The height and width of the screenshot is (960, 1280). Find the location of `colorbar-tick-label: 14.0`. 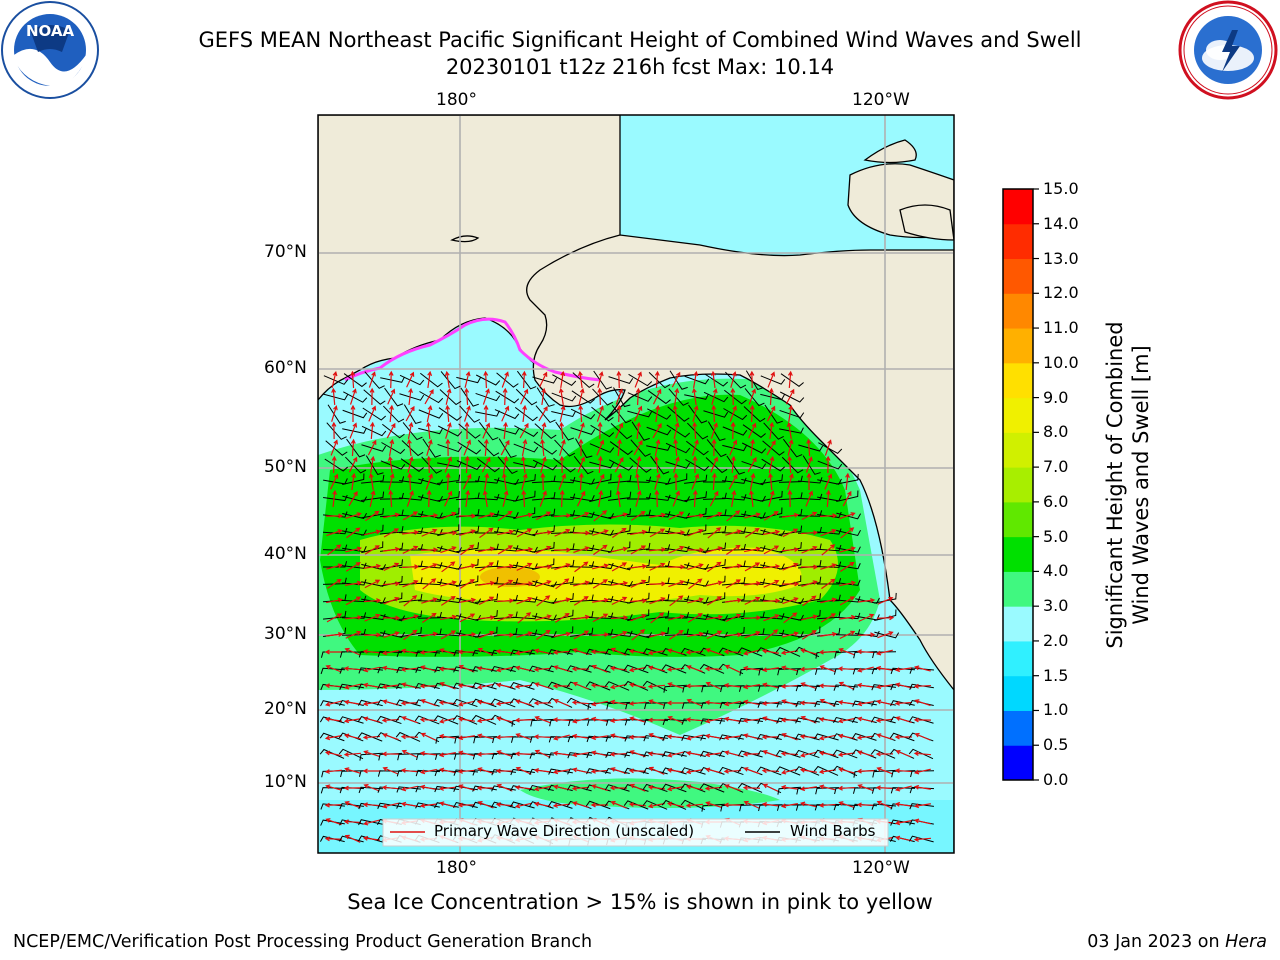

colorbar-tick-label: 14.0 is located at coordinates (1061, 223).